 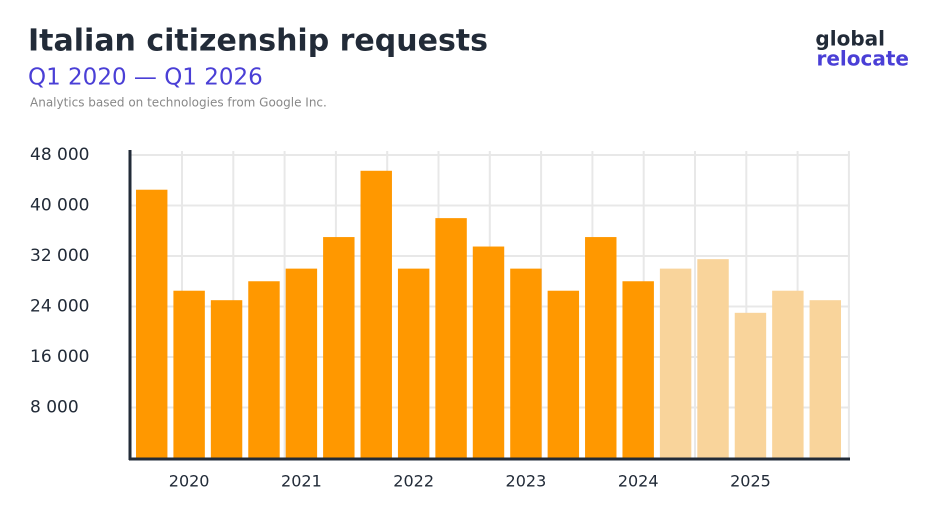 I want to click on x-tick-label: 2021, so click(x=301, y=481).